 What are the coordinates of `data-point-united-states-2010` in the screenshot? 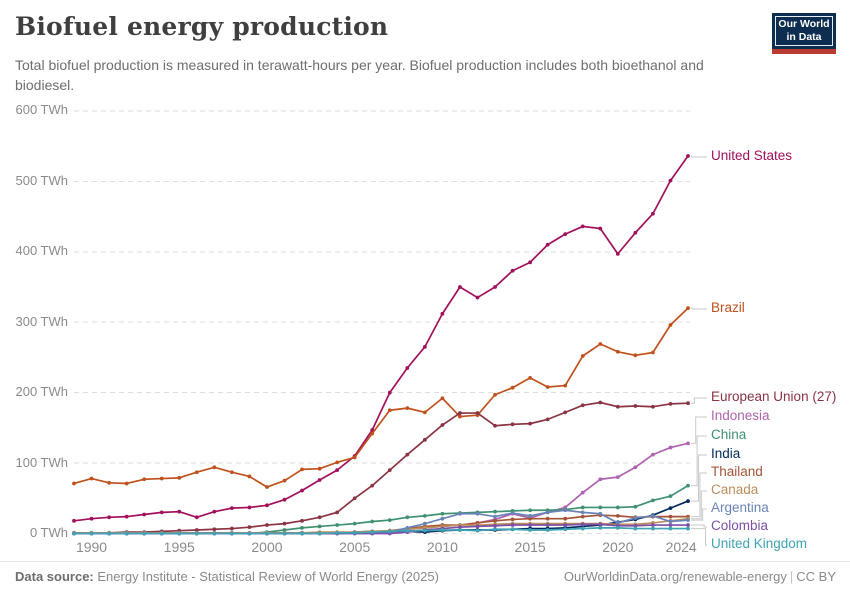 It's located at (442, 313).